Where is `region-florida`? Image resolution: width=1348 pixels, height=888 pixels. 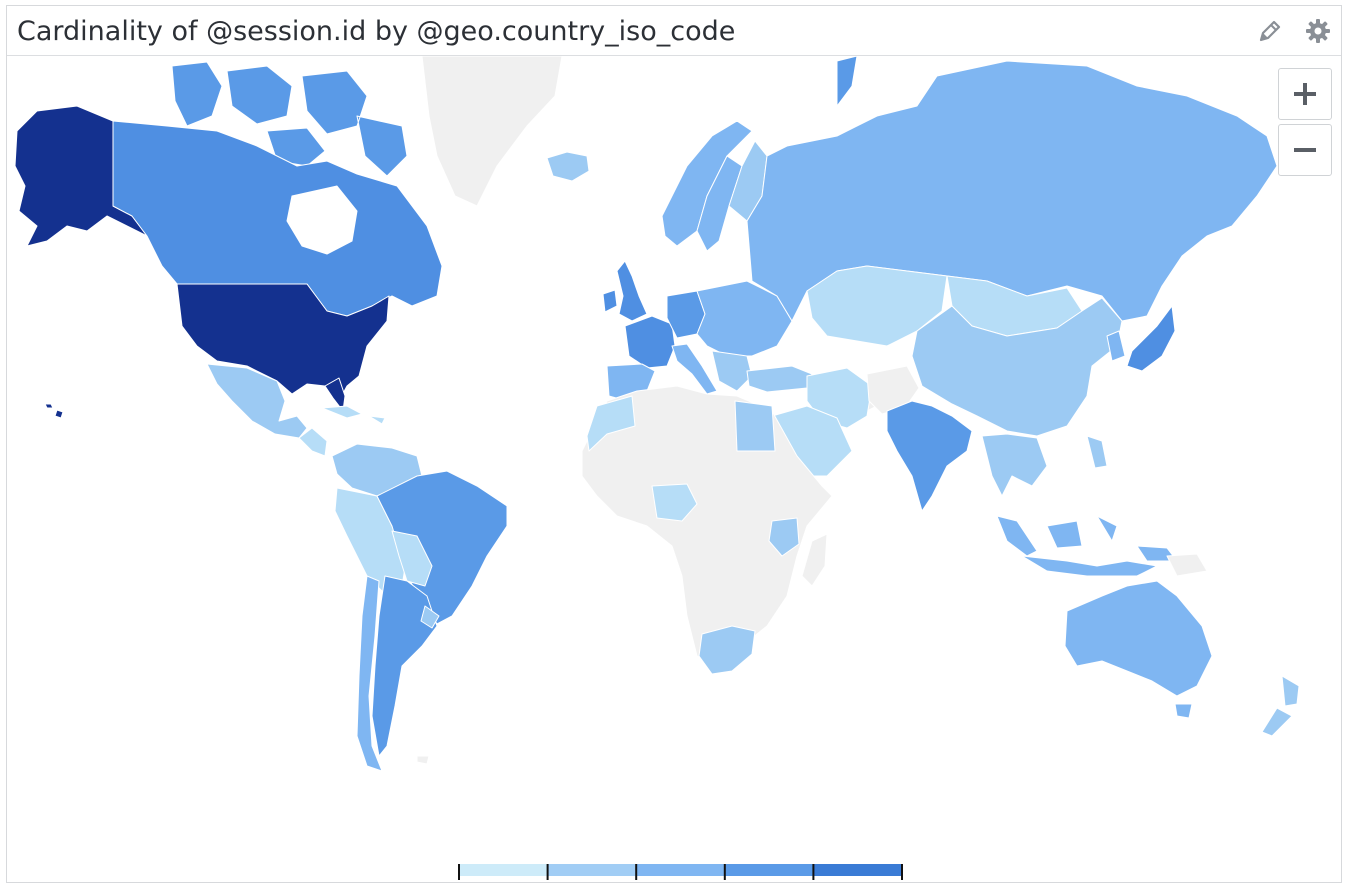
region-florida is located at coordinates (335, 394).